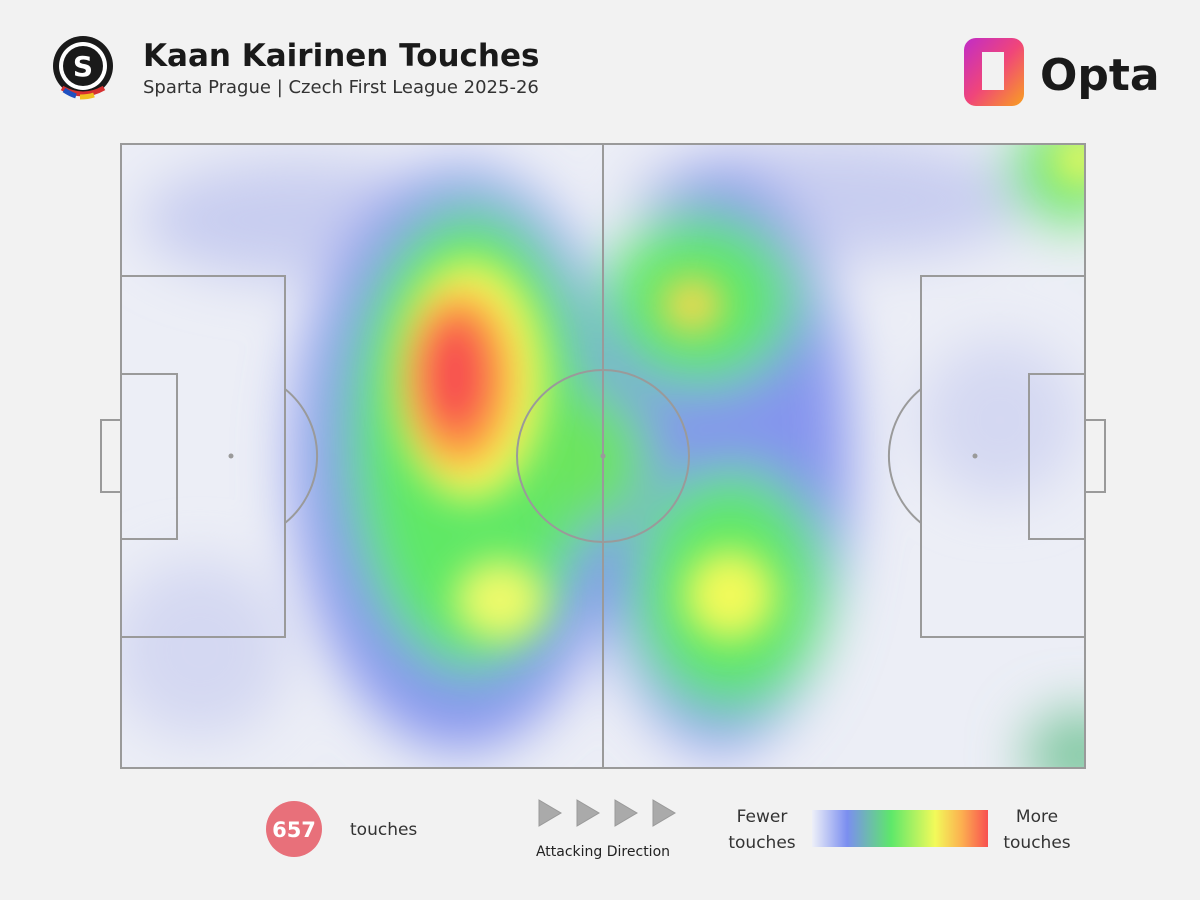 Image resolution: width=1200 pixels, height=900 pixels. What do you see at coordinates (761, 843) in the screenshot?
I see `legend-low-text-2: touches` at bounding box center [761, 843].